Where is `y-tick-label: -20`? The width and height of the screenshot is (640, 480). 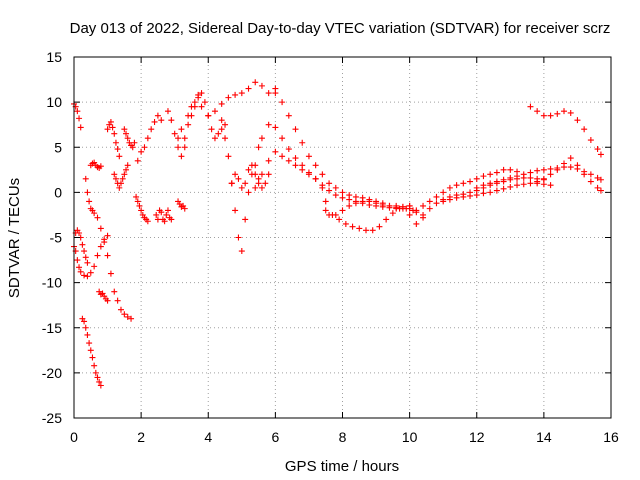 y-tick-label: -20 is located at coordinates (52, 373).